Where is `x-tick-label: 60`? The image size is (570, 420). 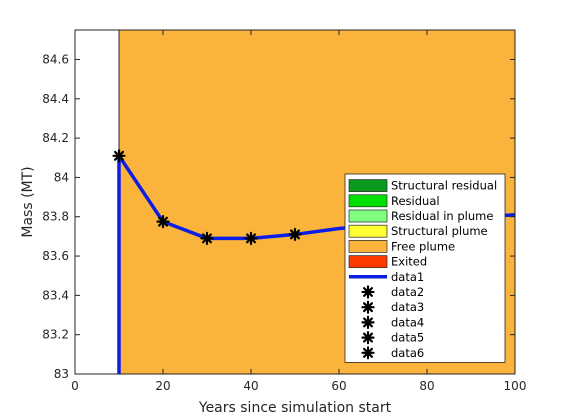
x-tick-label: 60 is located at coordinates (338, 386).